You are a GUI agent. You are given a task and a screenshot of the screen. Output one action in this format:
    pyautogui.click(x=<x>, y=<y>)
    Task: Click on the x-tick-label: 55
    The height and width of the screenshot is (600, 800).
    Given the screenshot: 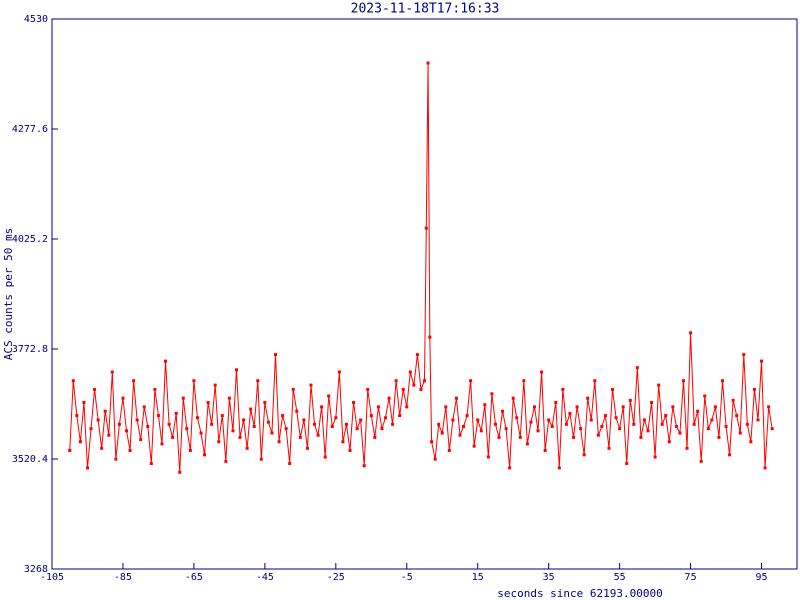 What is the action you would take?
    pyautogui.click(x=620, y=577)
    